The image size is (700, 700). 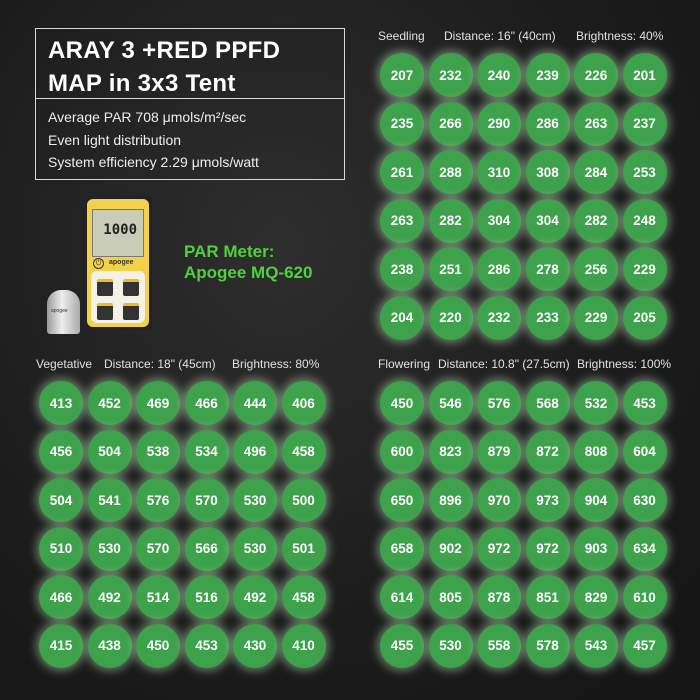 What do you see at coordinates (499, 403) in the screenshot?
I see `ppfd-reading-circle: 576` at bounding box center [499, 403].